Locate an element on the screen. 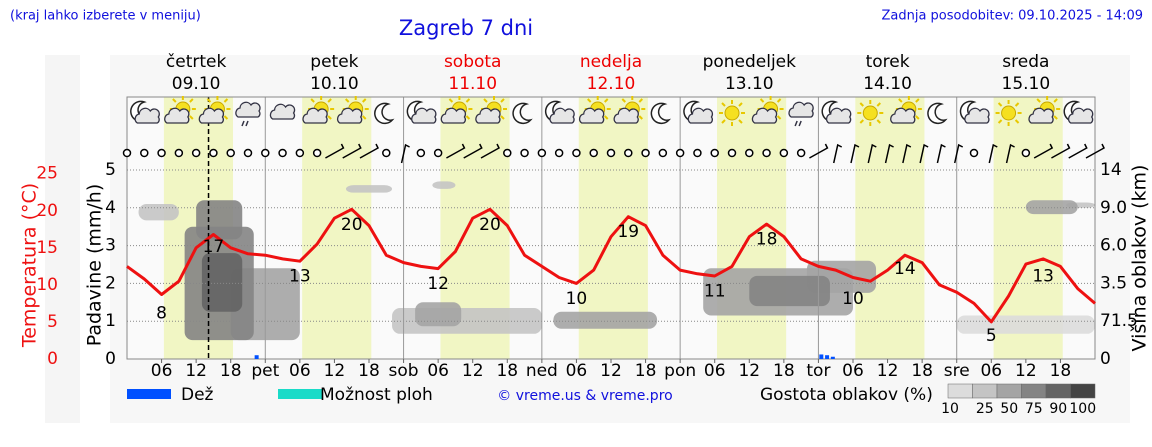  y2-tick-label: 0 is located at coordinates (1105, 359).